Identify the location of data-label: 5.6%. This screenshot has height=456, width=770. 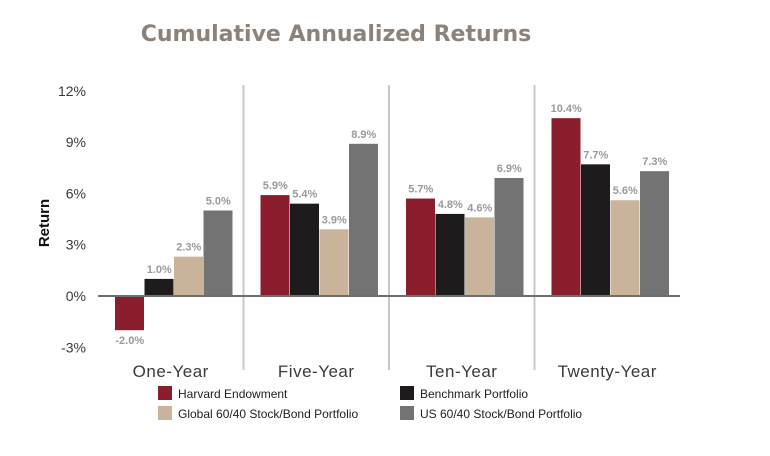
(625, 191).